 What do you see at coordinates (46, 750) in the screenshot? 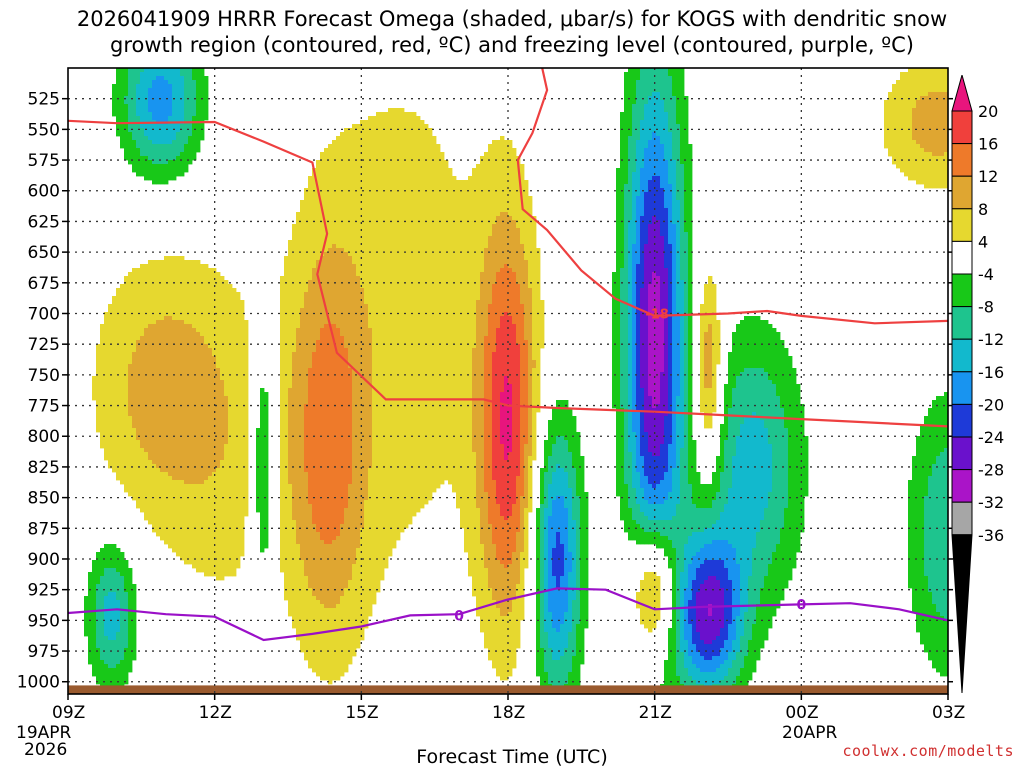
I see `x-year-label-start: 2026` at bounding box center [46, 750].